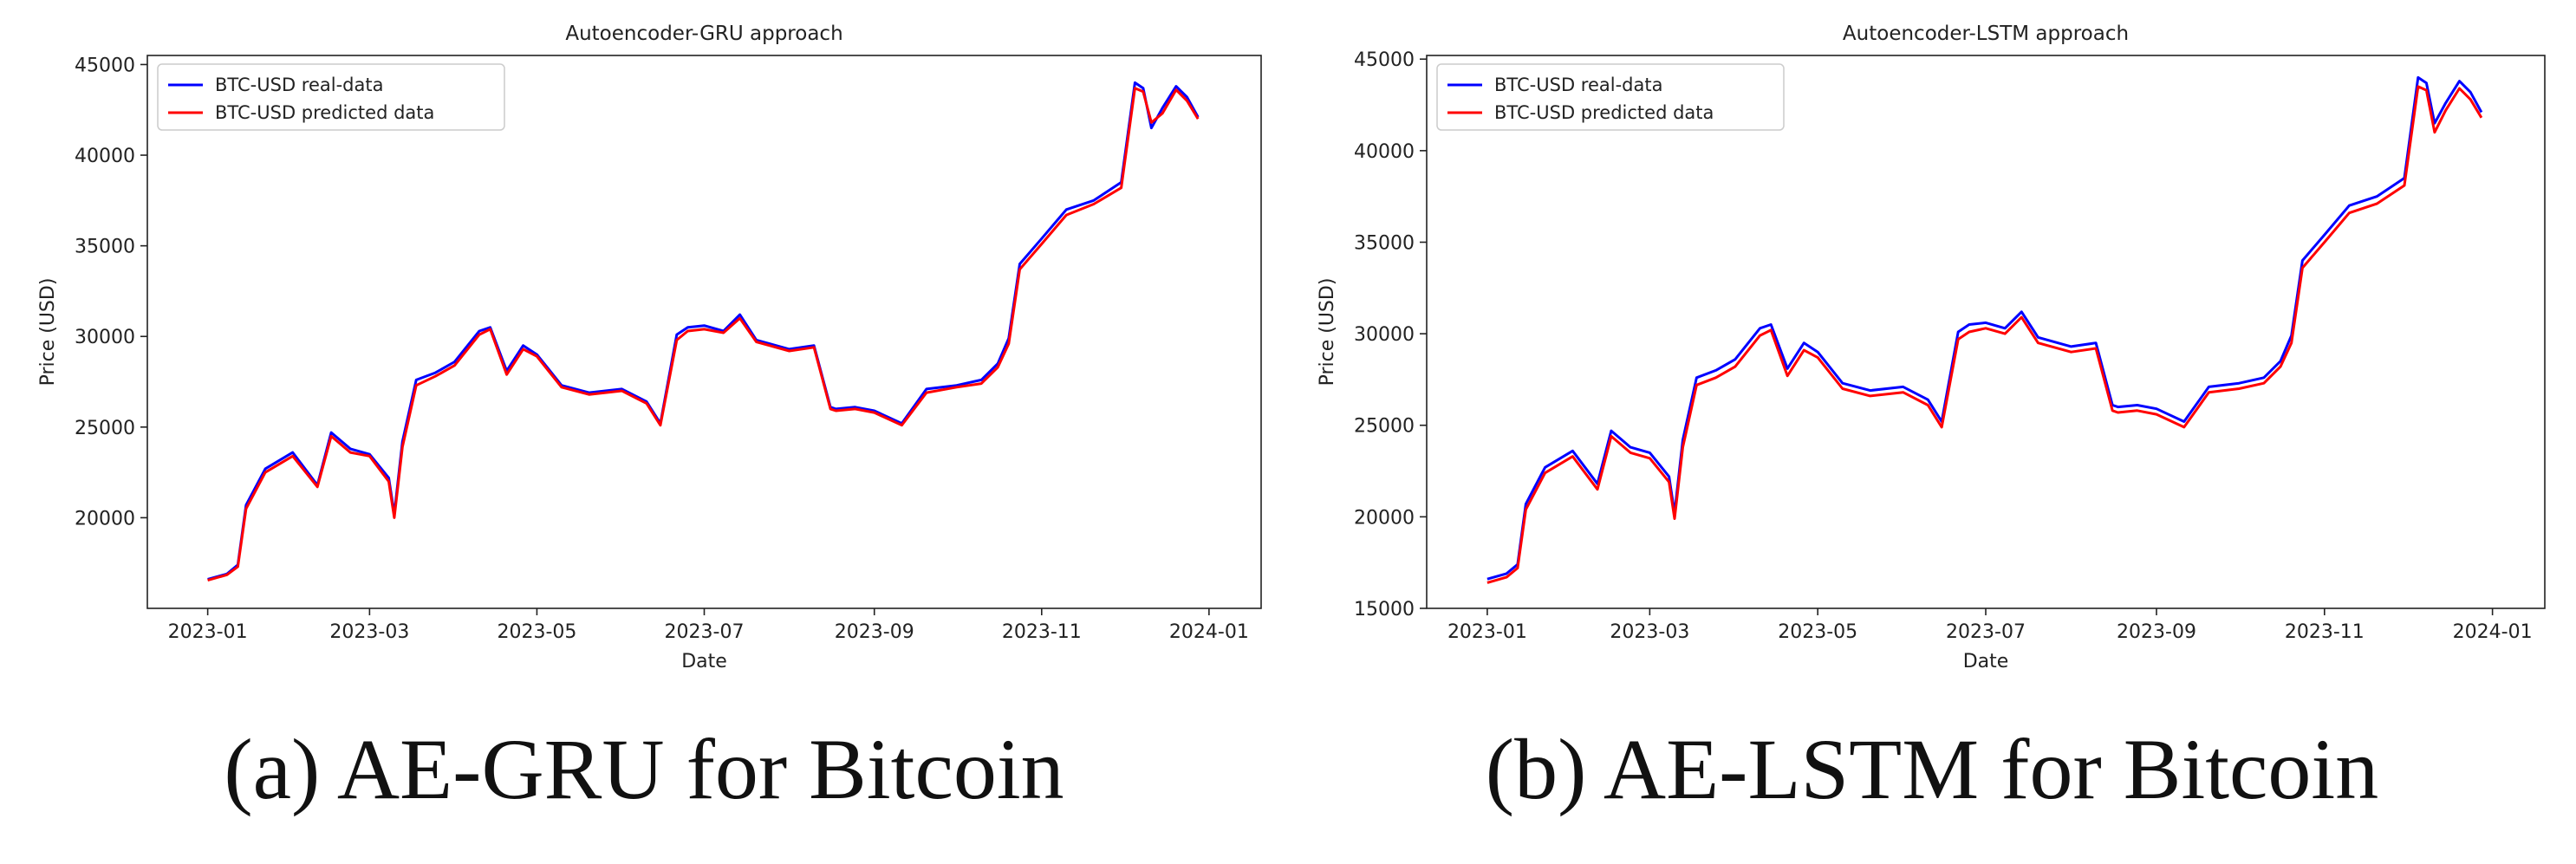 This screenshot has height=864, width=2576. What do you see at coordinates (1384, 609) in the screenshot?
I see `y-tick-label: 15000` at bounding box center [1384, 609].